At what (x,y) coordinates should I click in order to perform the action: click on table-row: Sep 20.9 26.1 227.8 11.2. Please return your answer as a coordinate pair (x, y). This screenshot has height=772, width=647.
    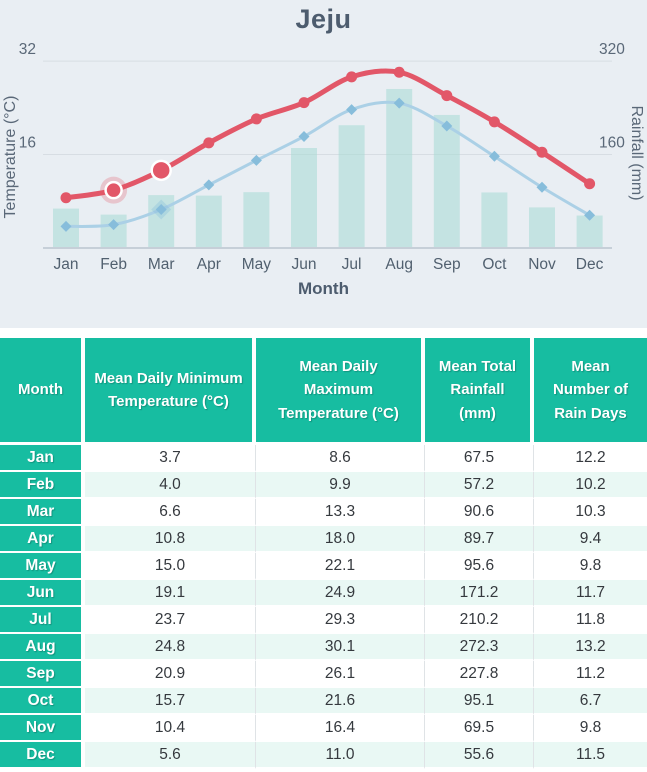
    Looking at the image, I should click on (323, 674).